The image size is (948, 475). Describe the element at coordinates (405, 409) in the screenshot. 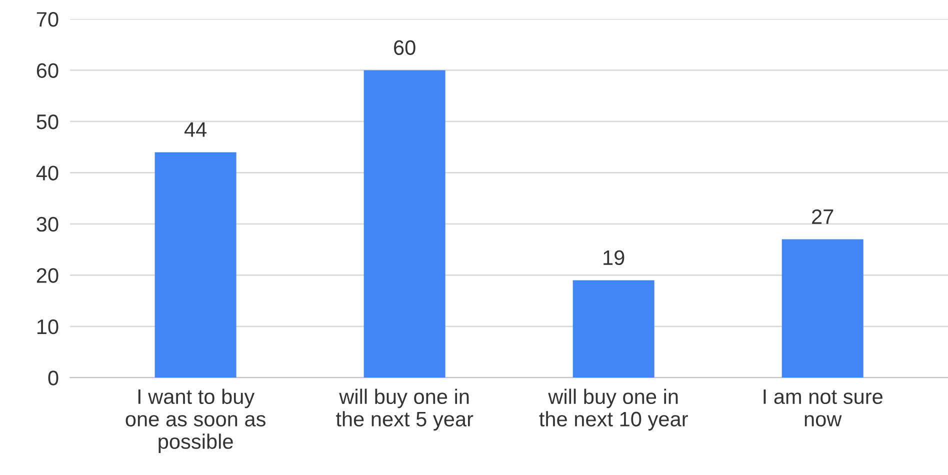

I see `x-tick-label: will buy one in the next 5 year` at that location.